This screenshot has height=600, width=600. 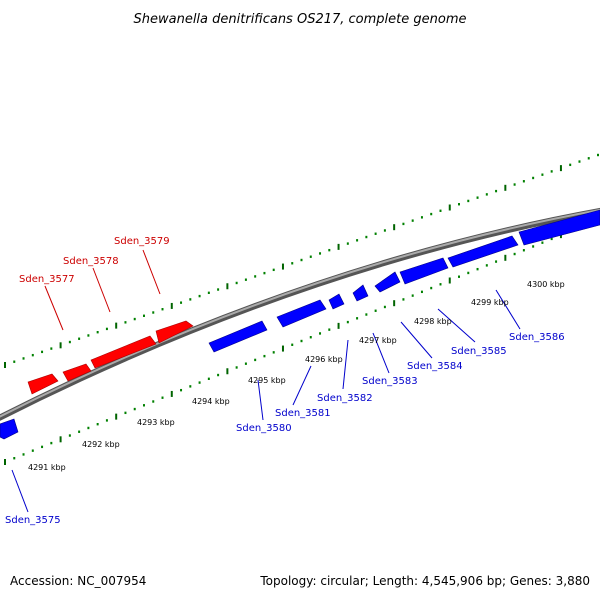 I want to click on kbp-position-label: 4292 kbp, so click(x=101, y=444).